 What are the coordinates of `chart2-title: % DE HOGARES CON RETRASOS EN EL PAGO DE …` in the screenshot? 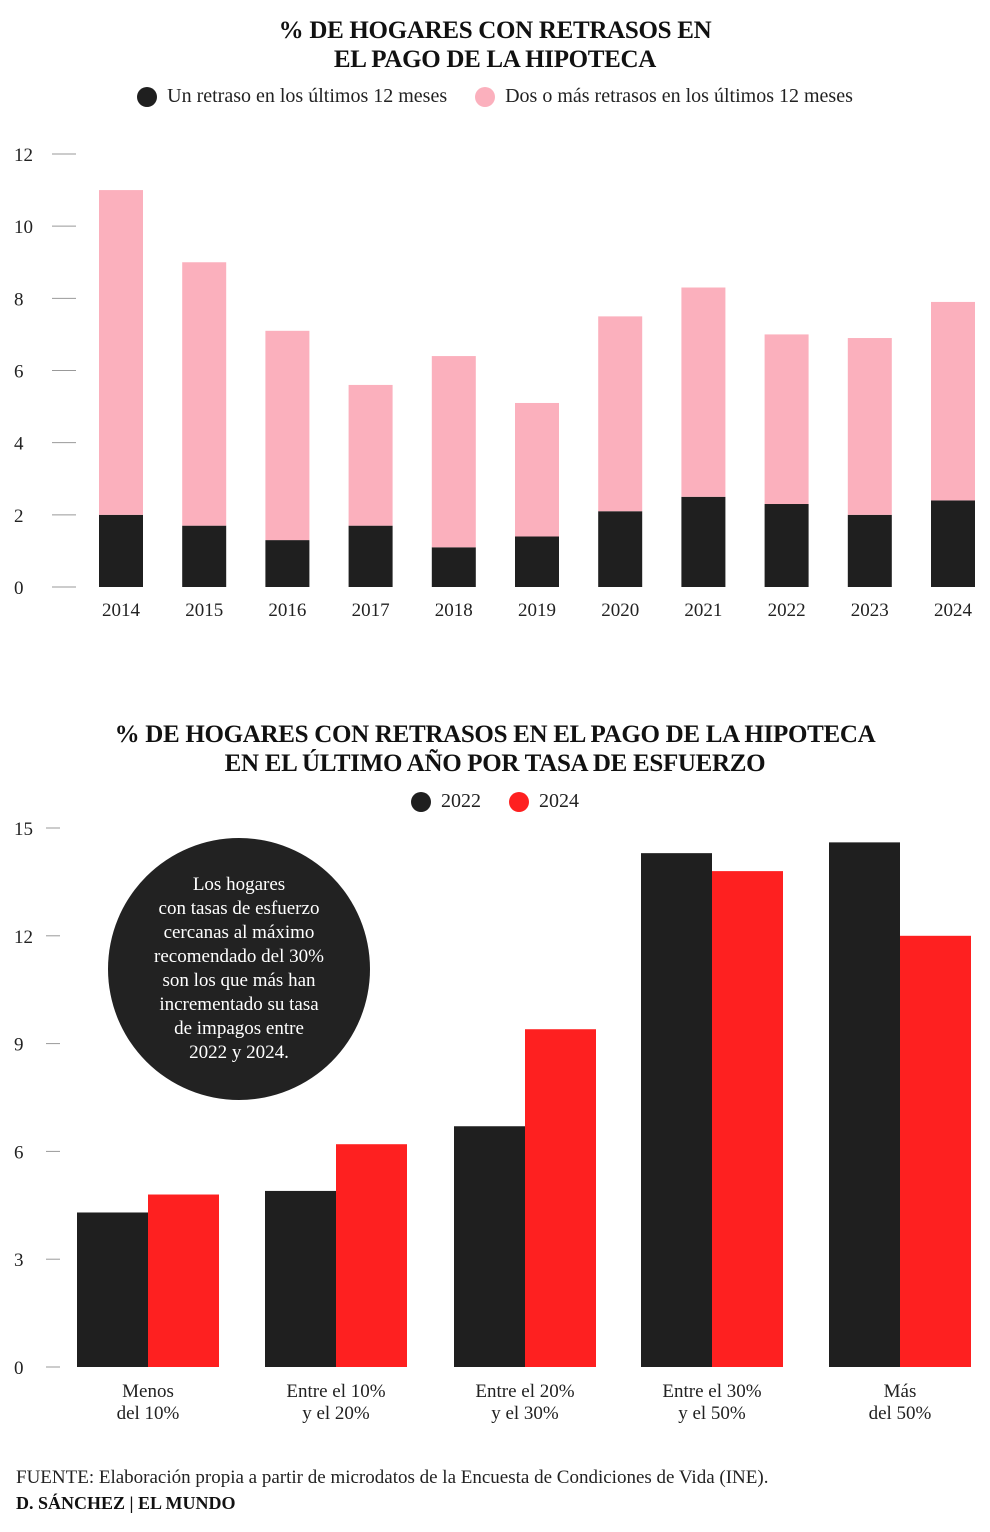 It's located at (495, 749).